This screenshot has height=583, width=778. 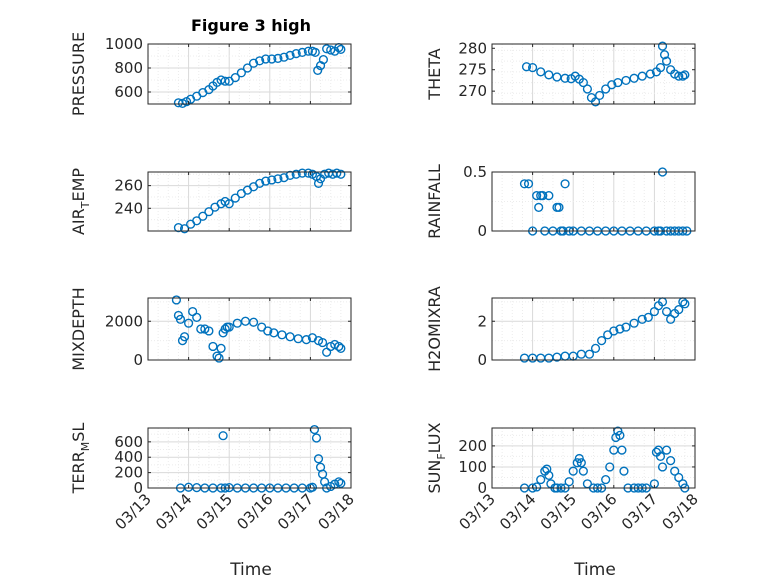 I want to click on y-axis-label-part: PRESSURE, so click(x=78, y=74).